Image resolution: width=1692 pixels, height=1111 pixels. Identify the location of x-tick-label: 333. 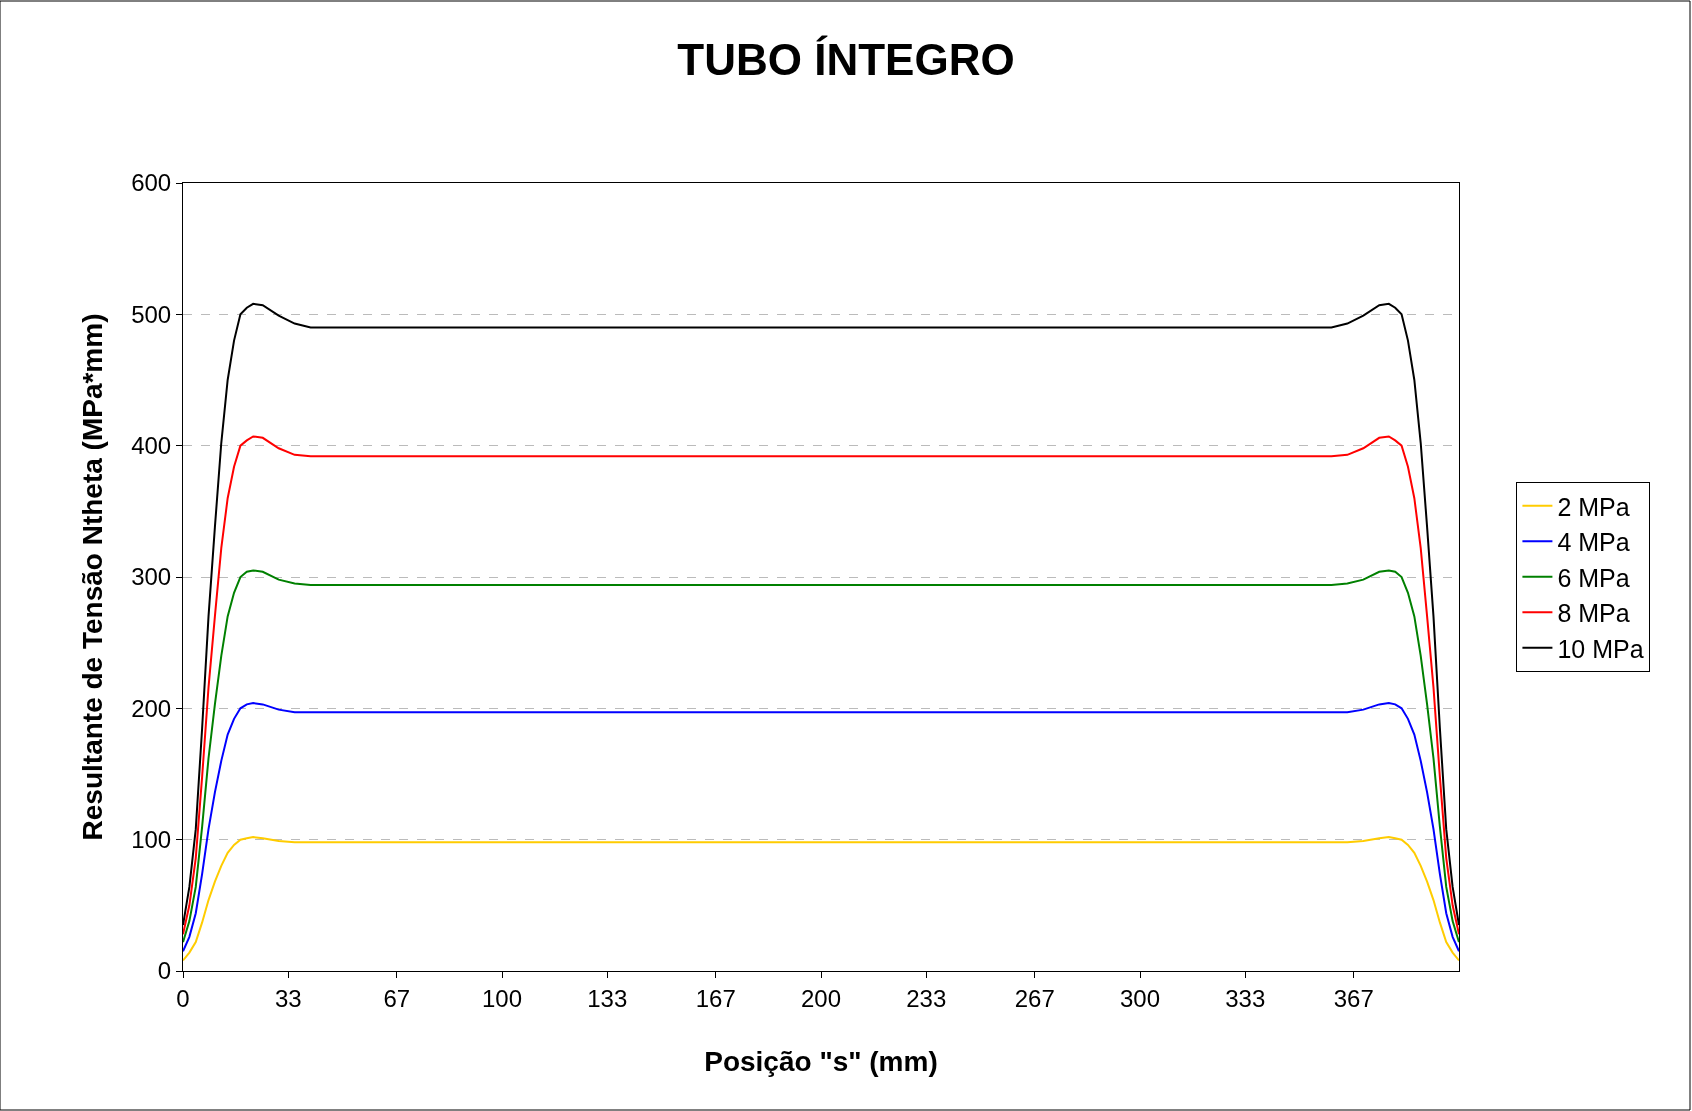
(1245, 998).